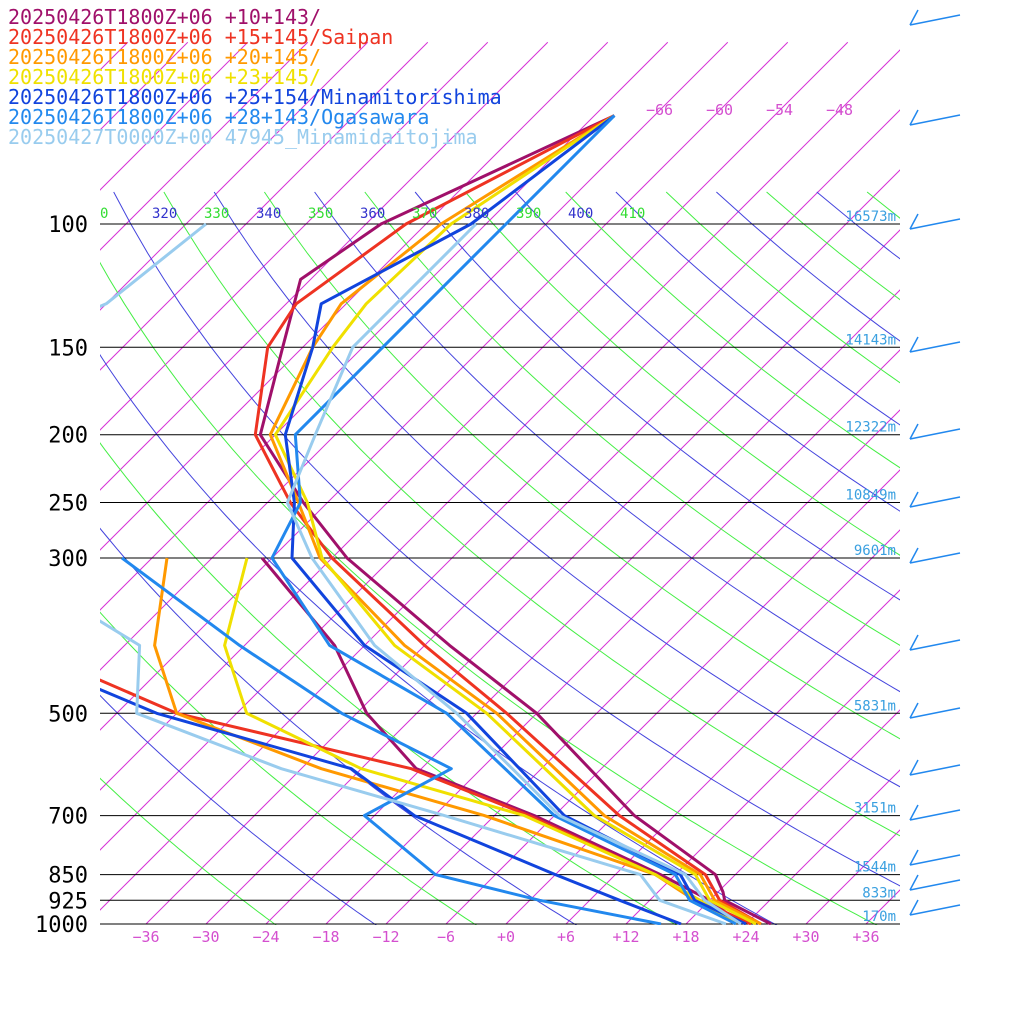 This screenshot has height=1024, width=1024. What do you see at coordinates (476, 214) in the screenshot?
I see `theta-label: 380` at bounding box center [476, 214].